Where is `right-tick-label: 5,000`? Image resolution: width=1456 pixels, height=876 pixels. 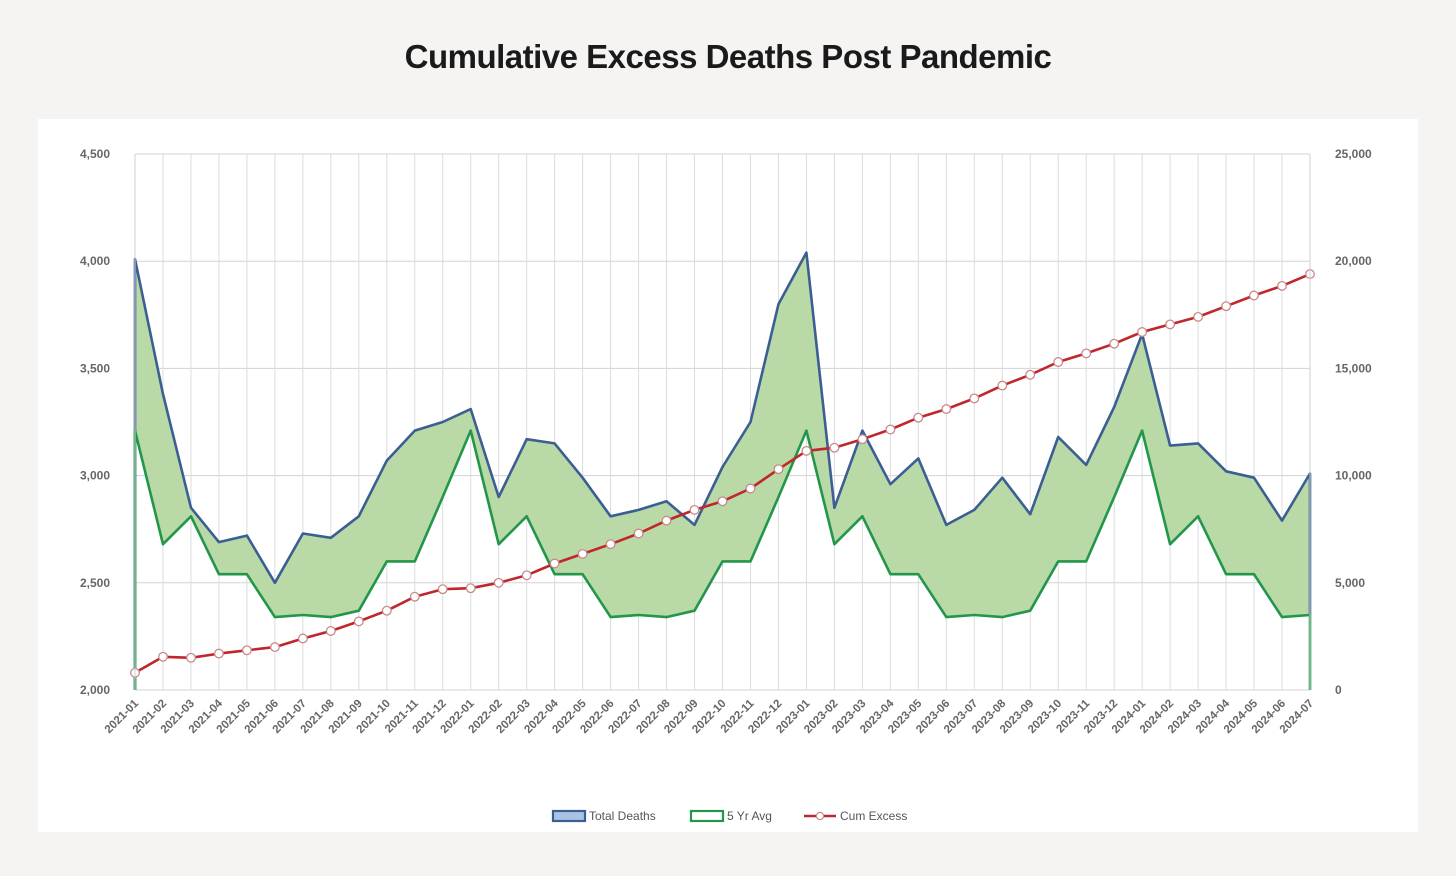
right-tick-label: 5,000 is located at coordinates (1350, 583).